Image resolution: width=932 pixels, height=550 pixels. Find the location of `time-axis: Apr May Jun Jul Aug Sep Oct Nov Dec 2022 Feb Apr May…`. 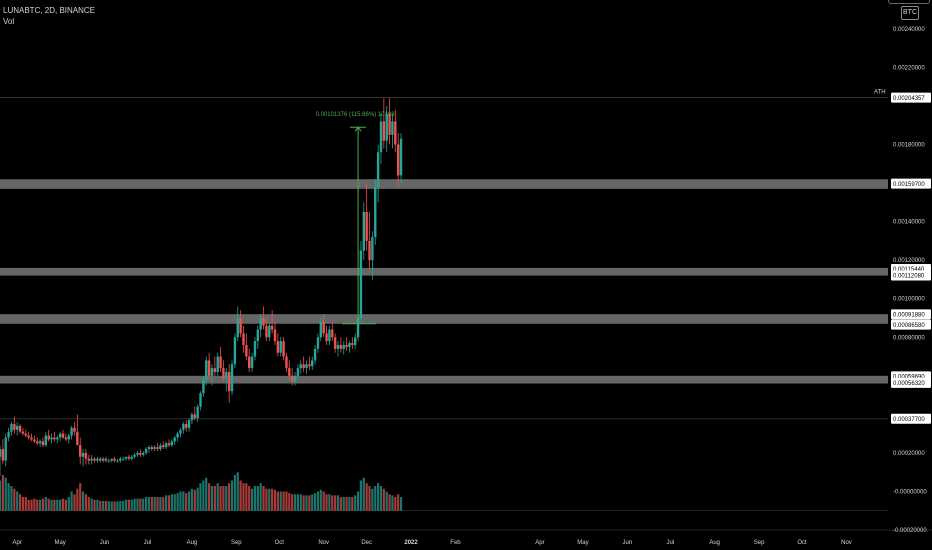

time-axis: Apr May Jun Jul Aug Sep Oct Nov Dec 2022 Feb Apr May… is located at coordinates (432, 543).